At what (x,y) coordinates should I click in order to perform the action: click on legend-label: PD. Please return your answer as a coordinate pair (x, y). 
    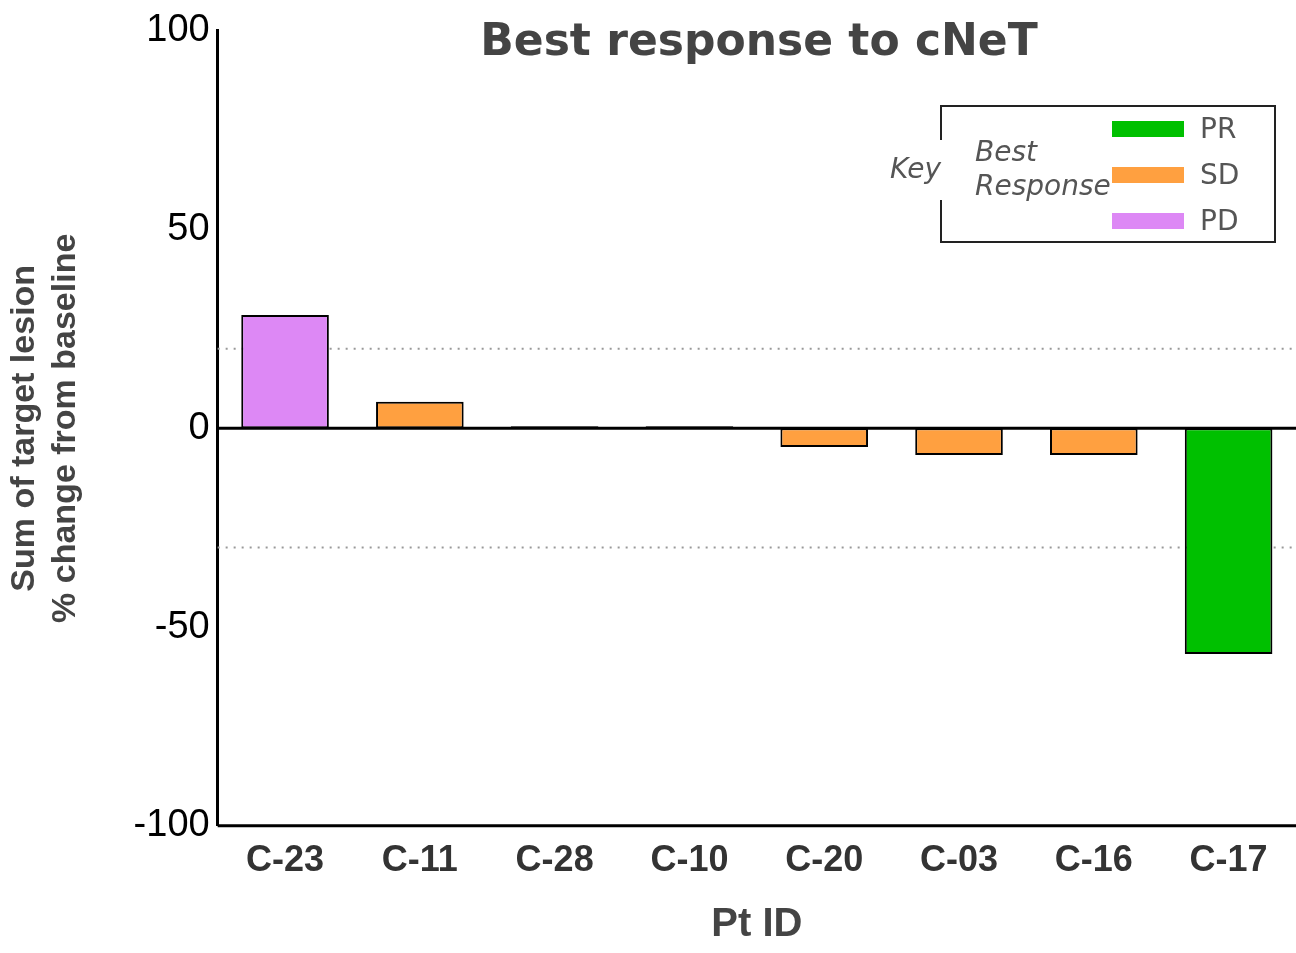
    Looking at the image, I should click on (1219, 220).